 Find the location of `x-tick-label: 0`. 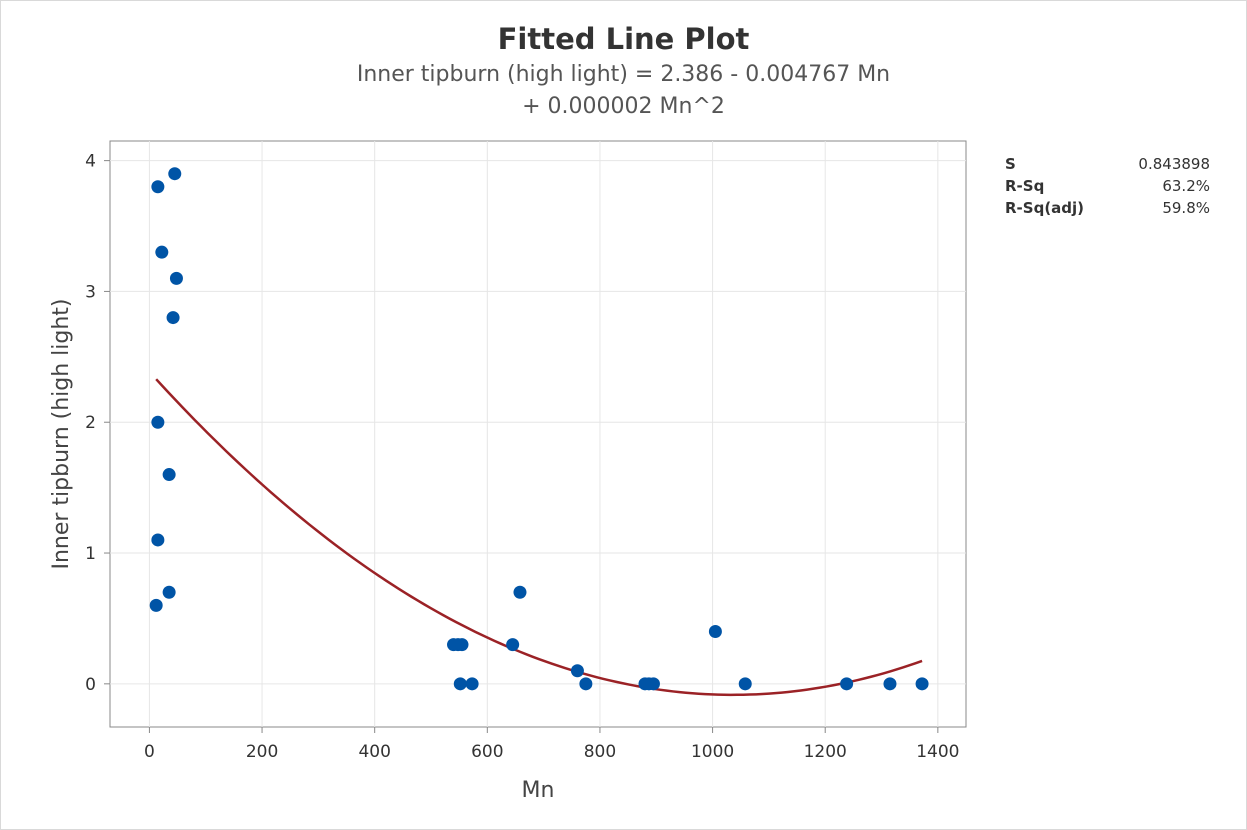

x-tick-label: 0 is located at coordinates (149, 752).